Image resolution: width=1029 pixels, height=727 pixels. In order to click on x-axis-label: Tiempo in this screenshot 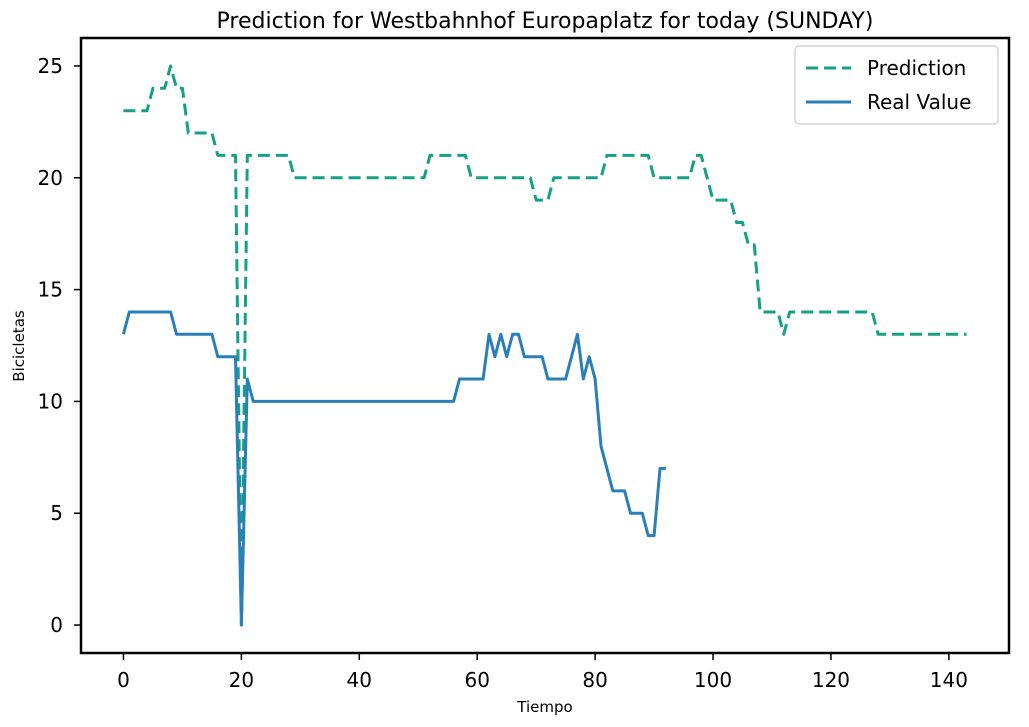, I will do `click(544, 707)`.